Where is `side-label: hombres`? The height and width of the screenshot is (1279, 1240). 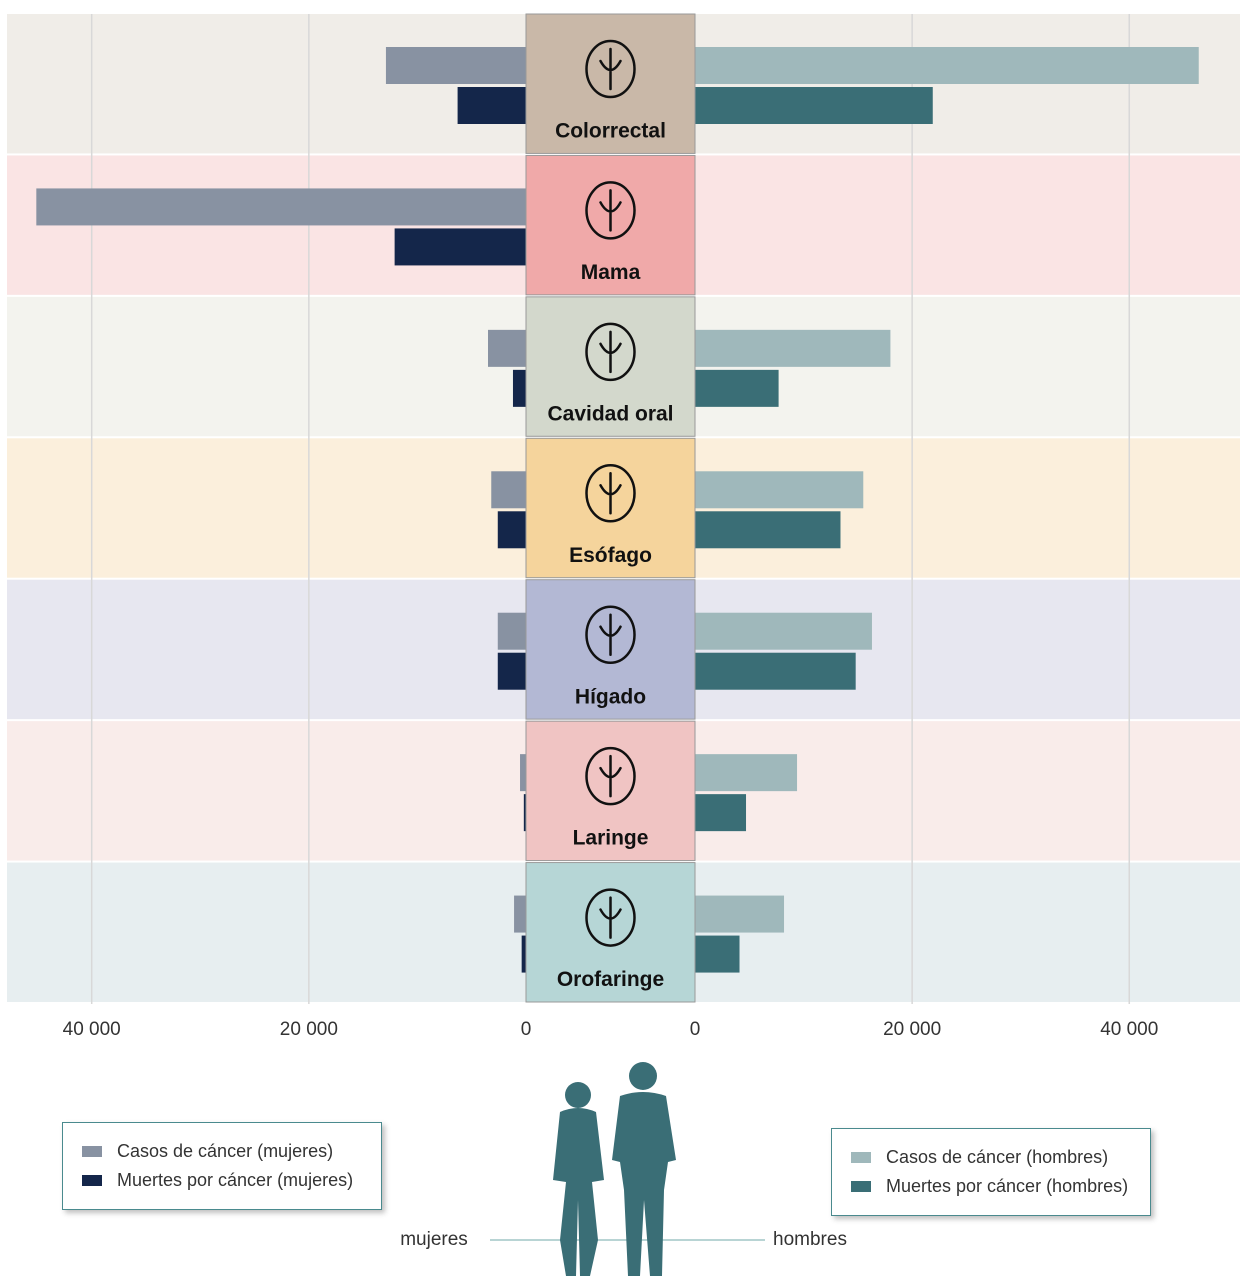
side-label: hombres is located at coordinates (810, 1239).